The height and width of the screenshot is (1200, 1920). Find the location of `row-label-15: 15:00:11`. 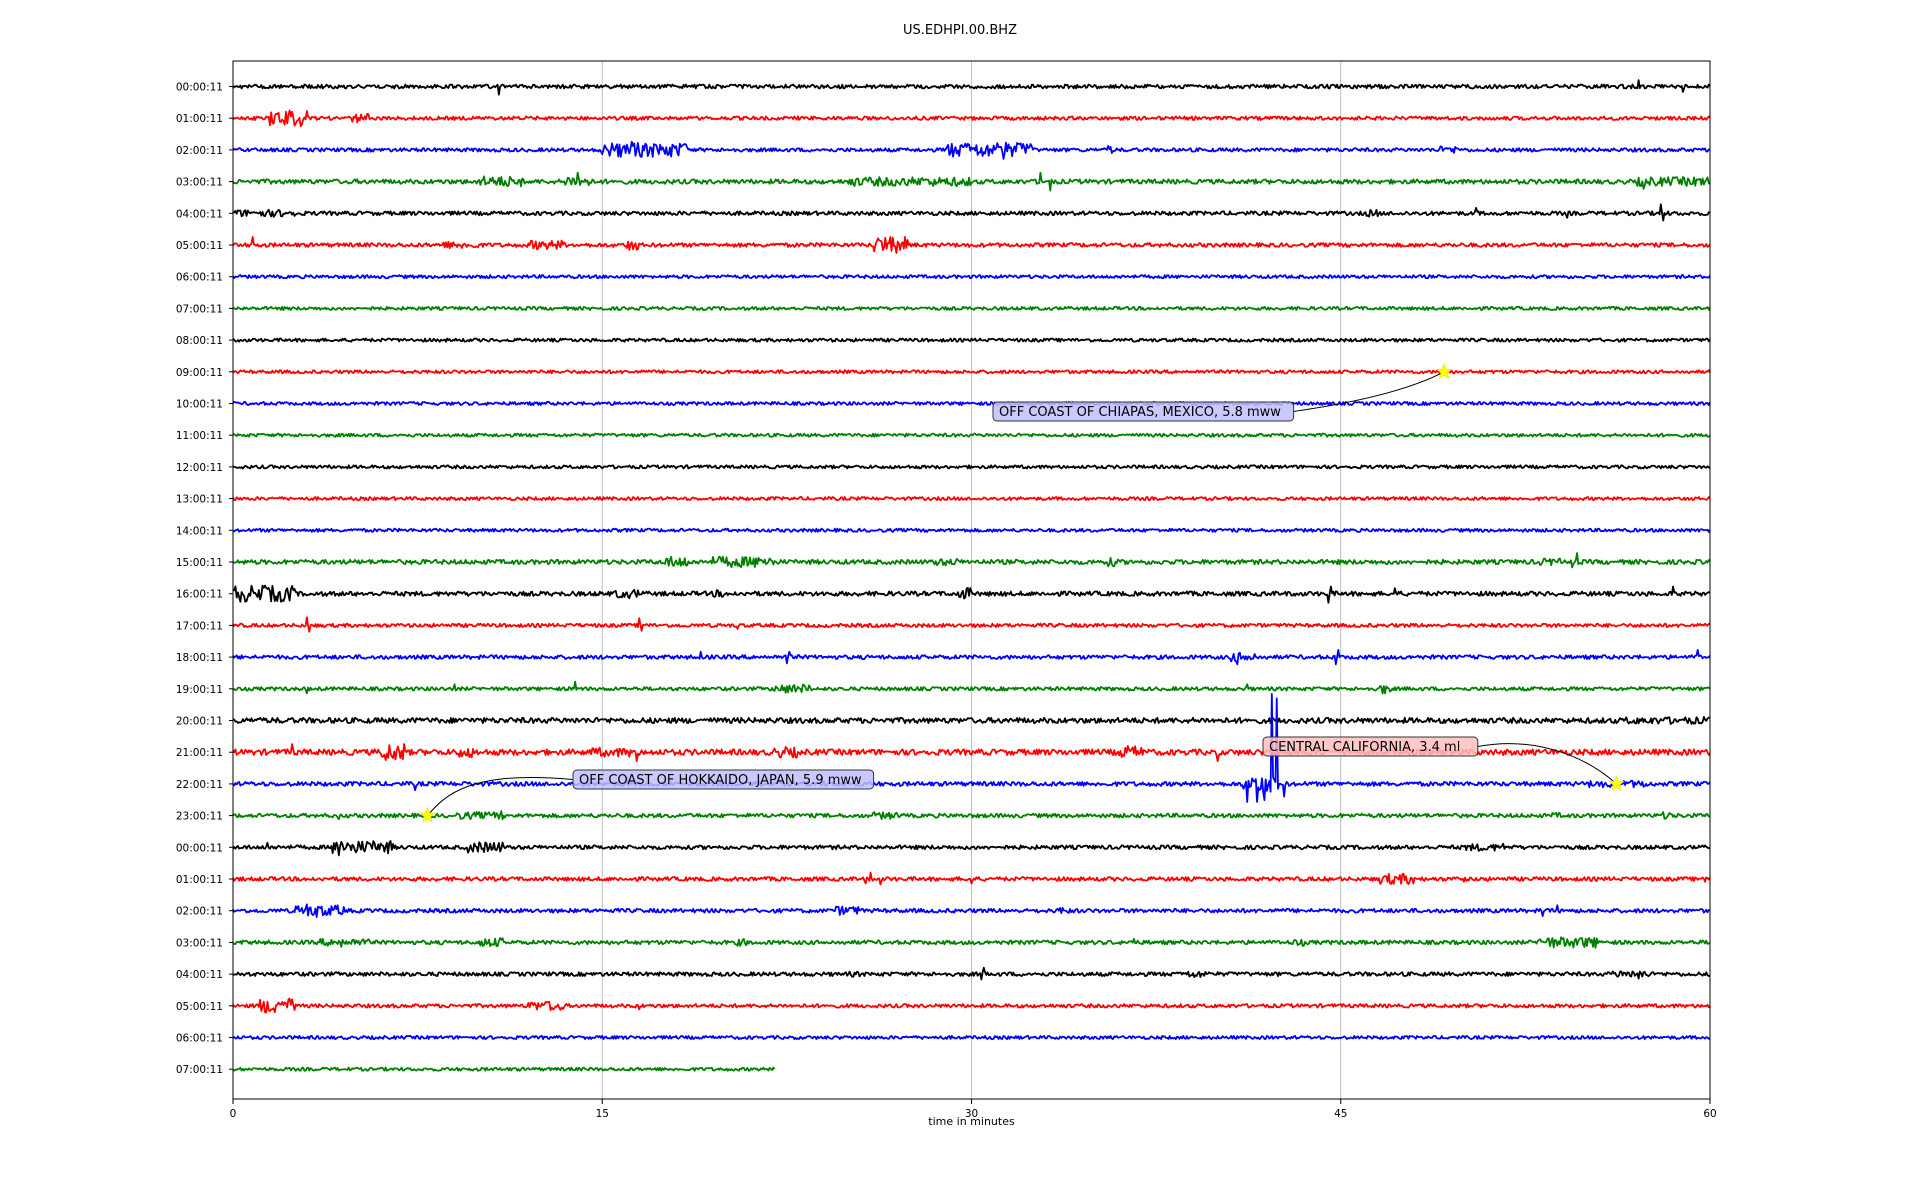

row-label-15: 15:00:11 is located at coordinates (199, 563).